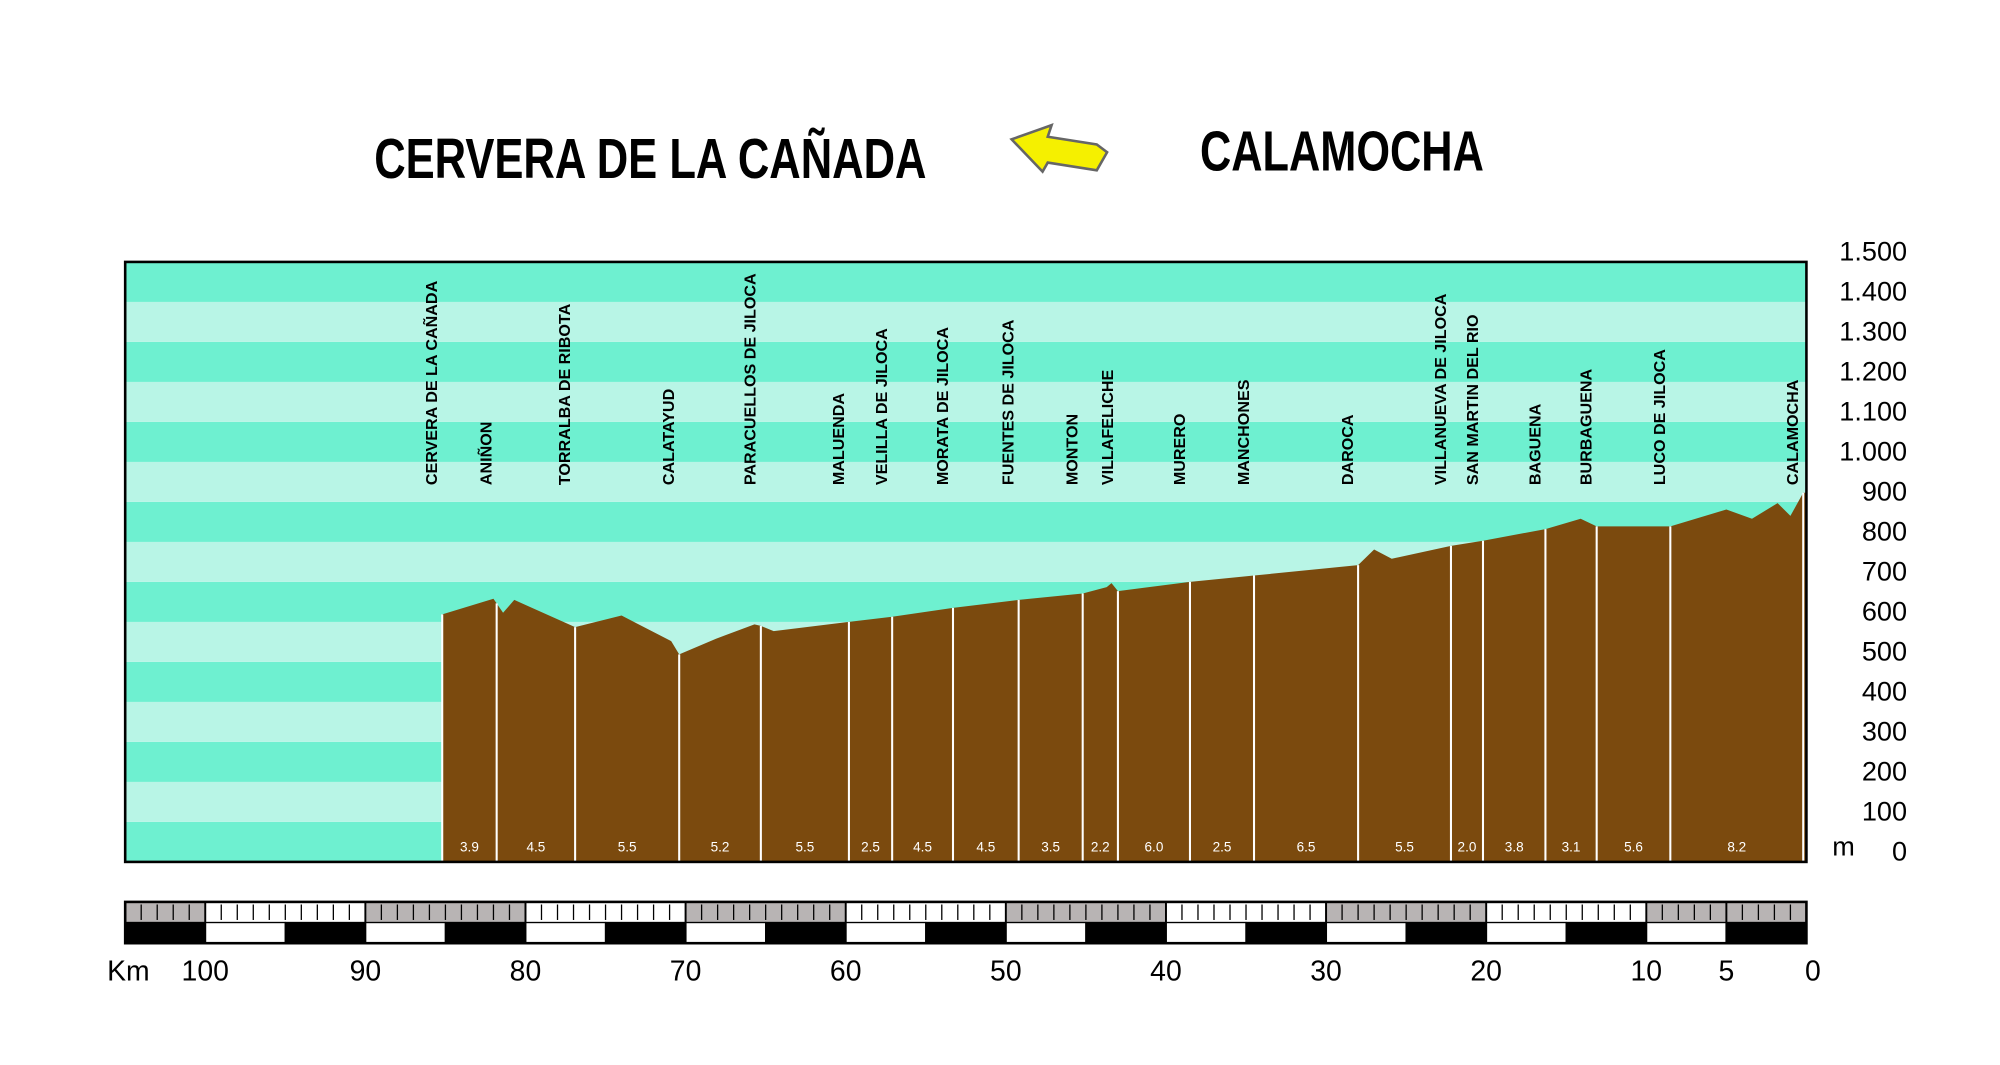 The width and height of the screenshot is (2000, 1065). Describe the element at coordinates (882, 406) in the screenshot. I see `town-label: VELILLA DE JILOCA` at that location.